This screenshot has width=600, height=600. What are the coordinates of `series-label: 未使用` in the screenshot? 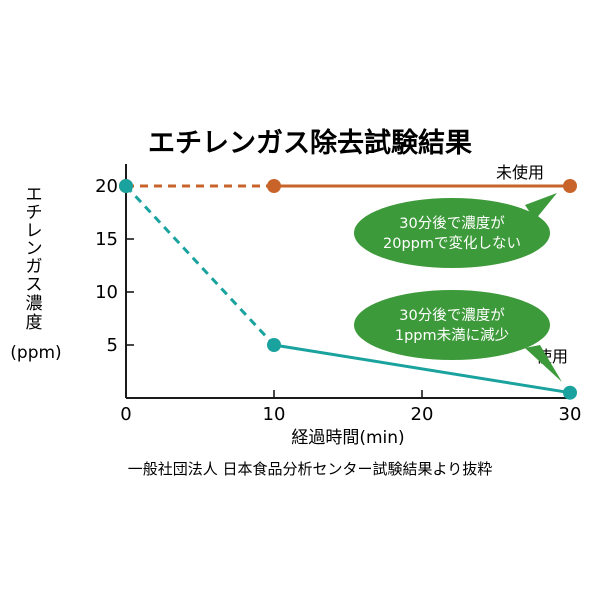 It's located at (520, 172).